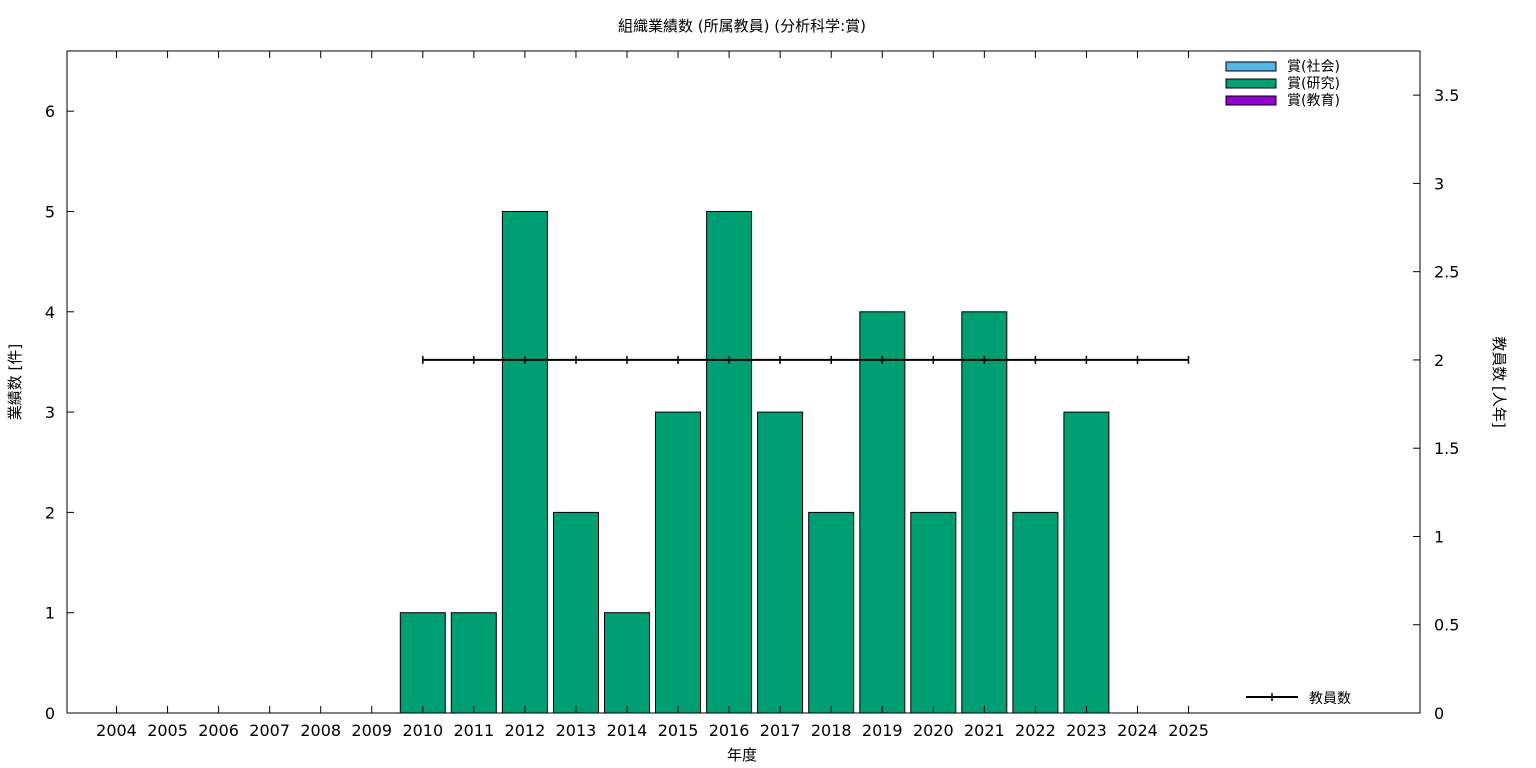 Image resolution: width=1536 pixels, height=768 pixels. I want to click on y-tick-label: 0, so click(50, 713).